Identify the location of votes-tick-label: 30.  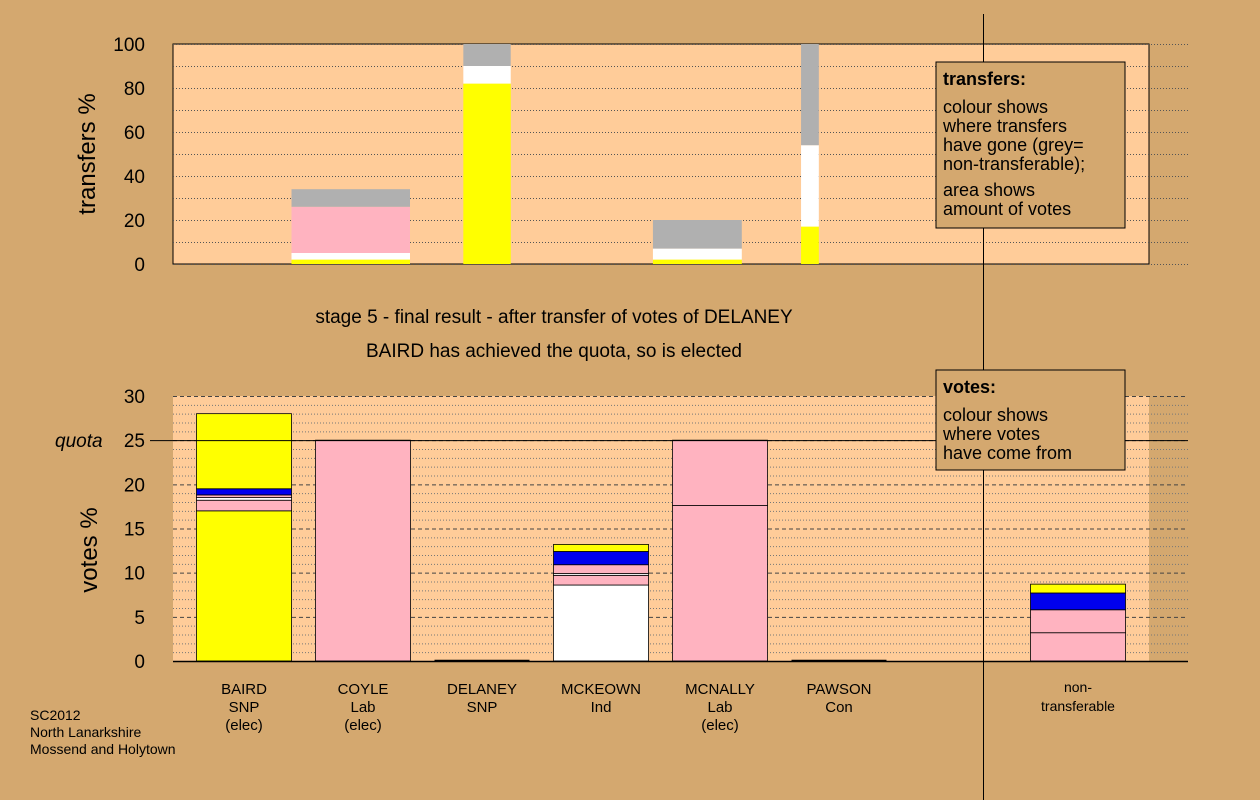
(134, 397).